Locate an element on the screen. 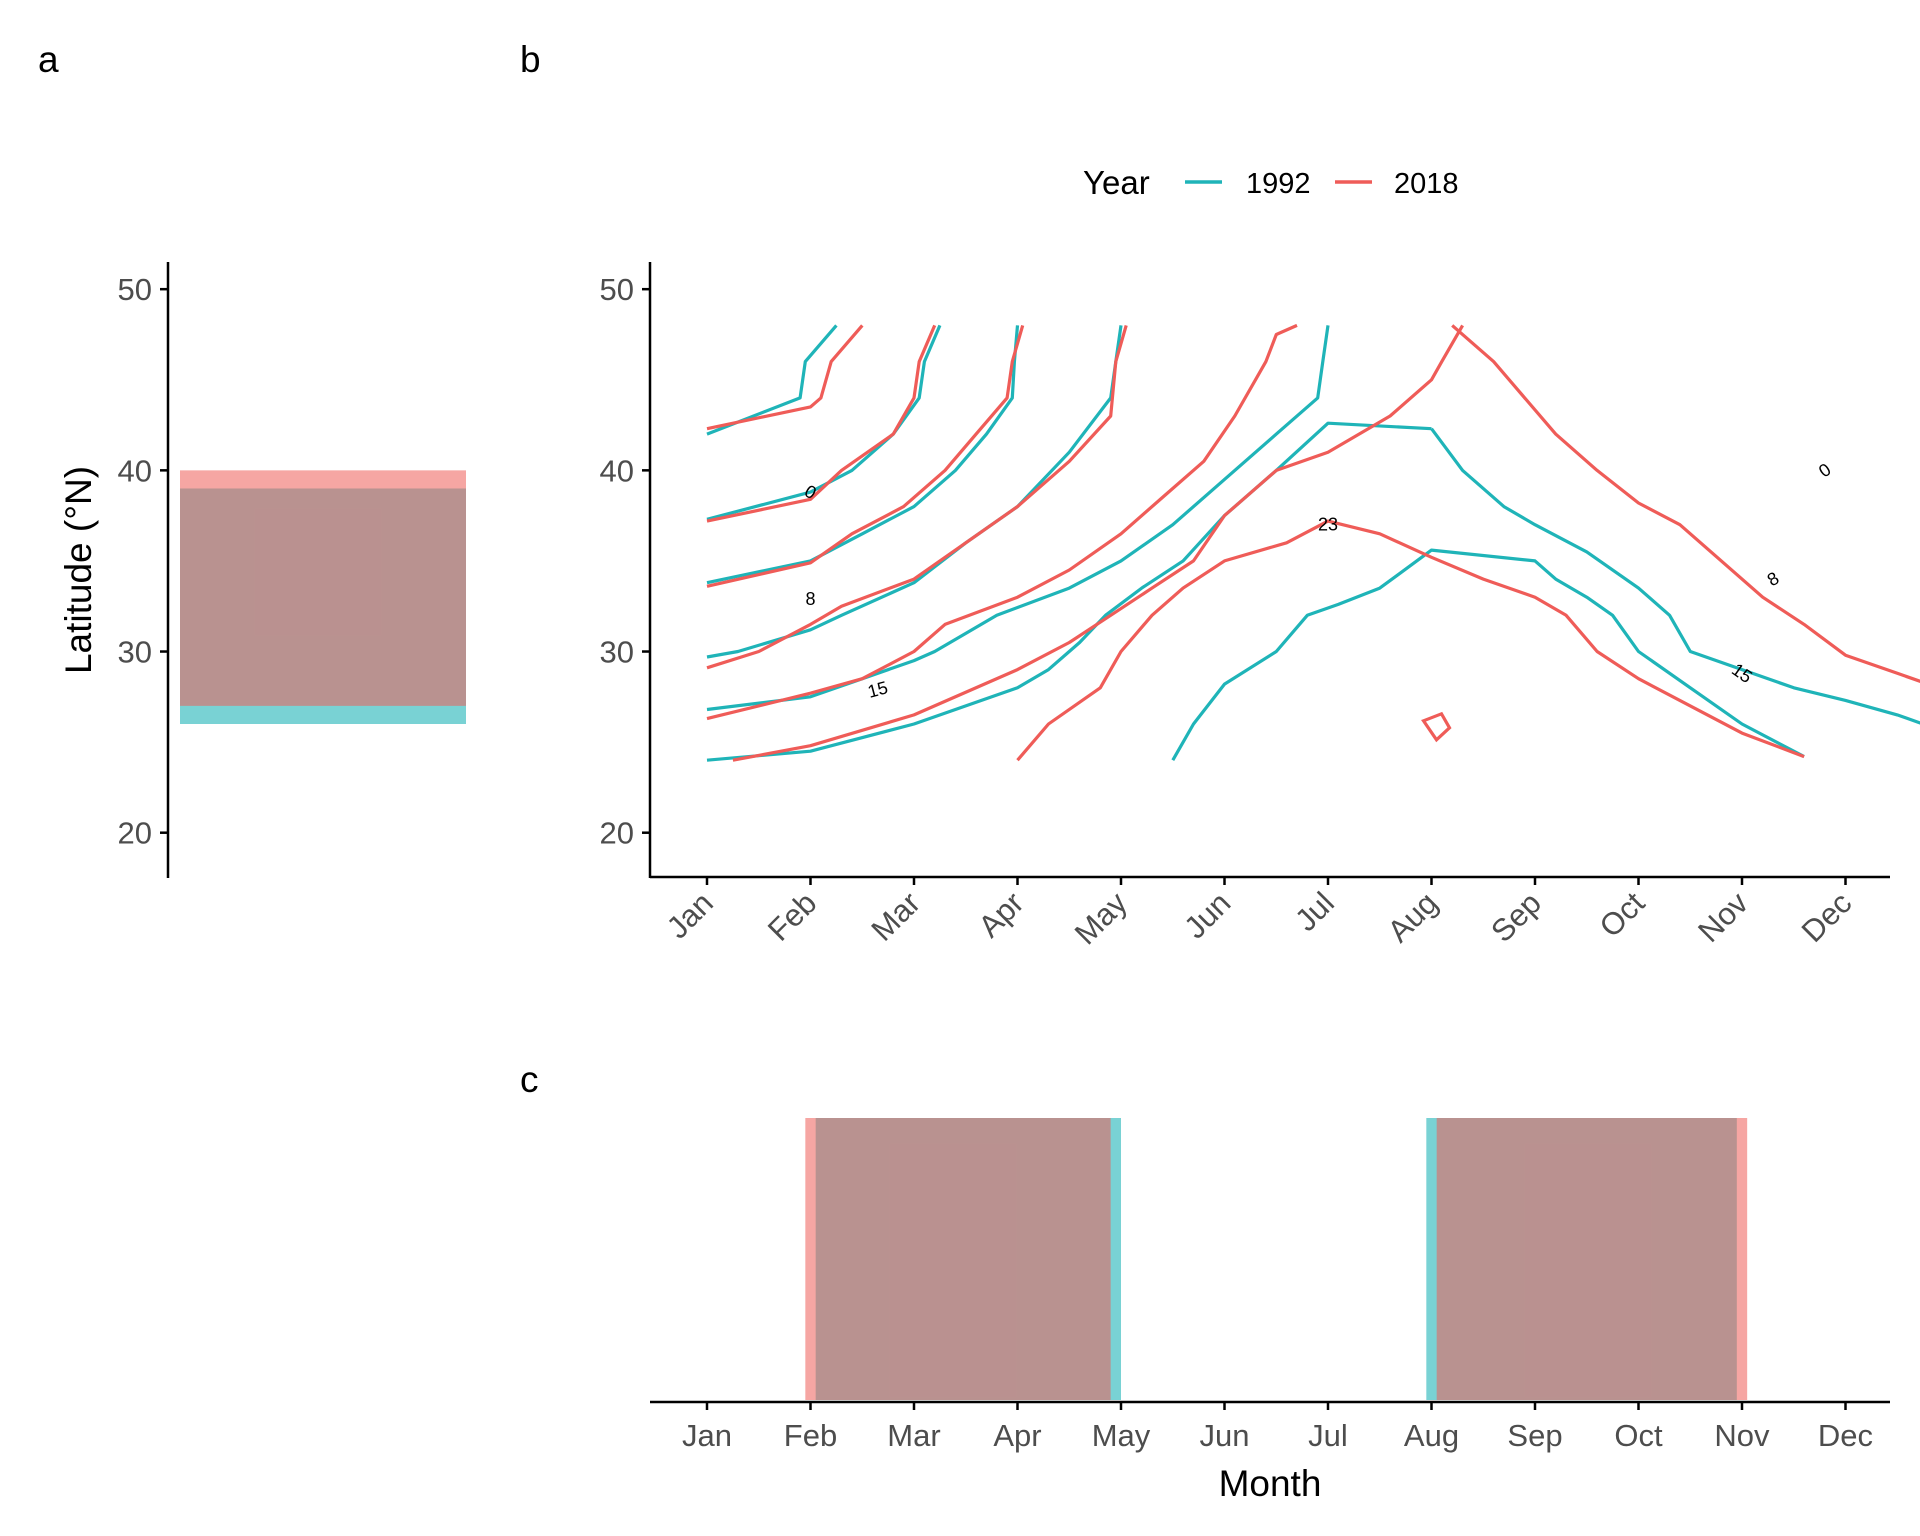 The height and width of the screenshot is (1536, 1920). legend-label-2018: 2018 is located at coordinates (1426, 184).